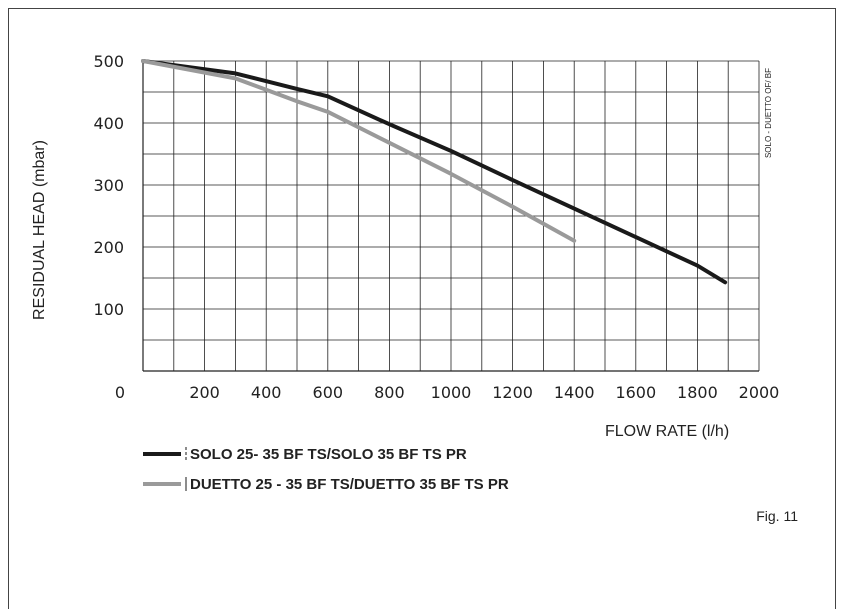  What do you see at coordinates (108, 185) in the screenshot?
I see `y-tick-label: 300` at bounding box center [108, 185].